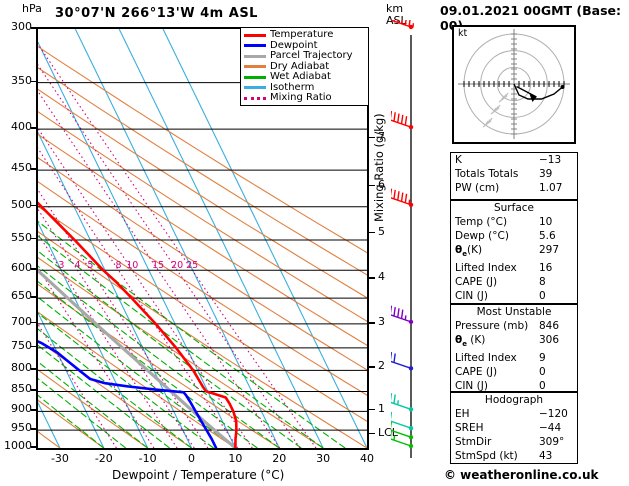 The image size is (629, 486). Describe the element at coordinates (21, 168) in the screenshot. I see `pressure-tick-450: 450` at that location.